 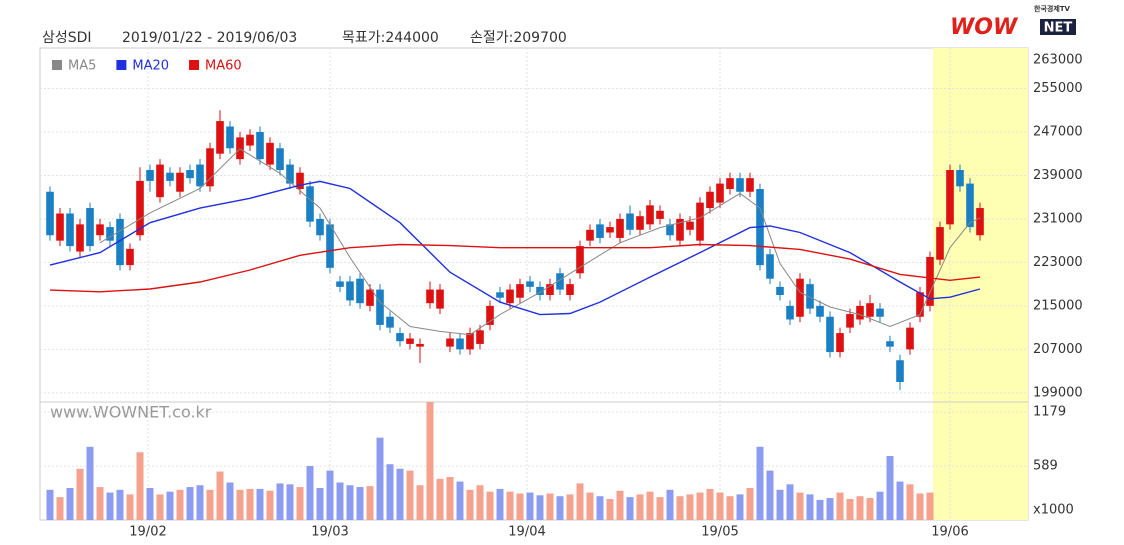 I want to click on y-tick-label: 199000, so click(x=1058, y=392).